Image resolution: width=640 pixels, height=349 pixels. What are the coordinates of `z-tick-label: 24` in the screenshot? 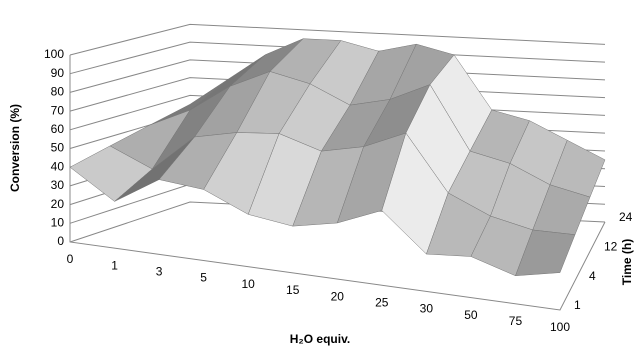 It's located at (626, 217).